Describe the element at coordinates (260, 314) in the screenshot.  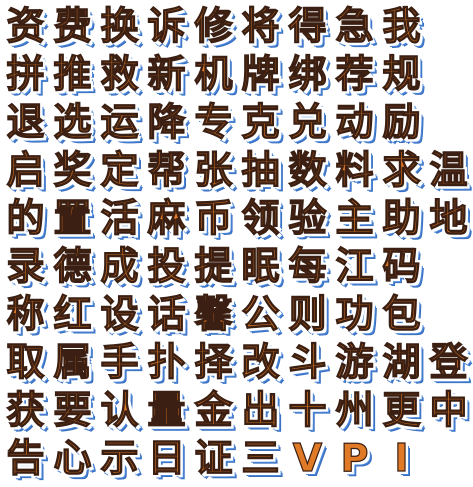
I see `glyph: 公` at that location.